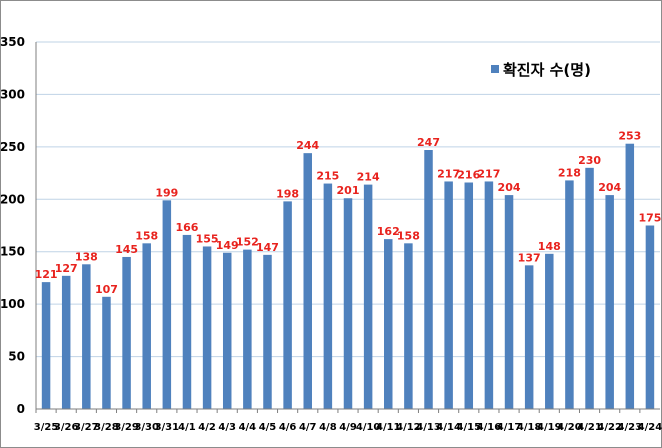  Describe the element at coordinates (248, 427) in the screenshot. I see `x-tick-label: 4/4` at that location.